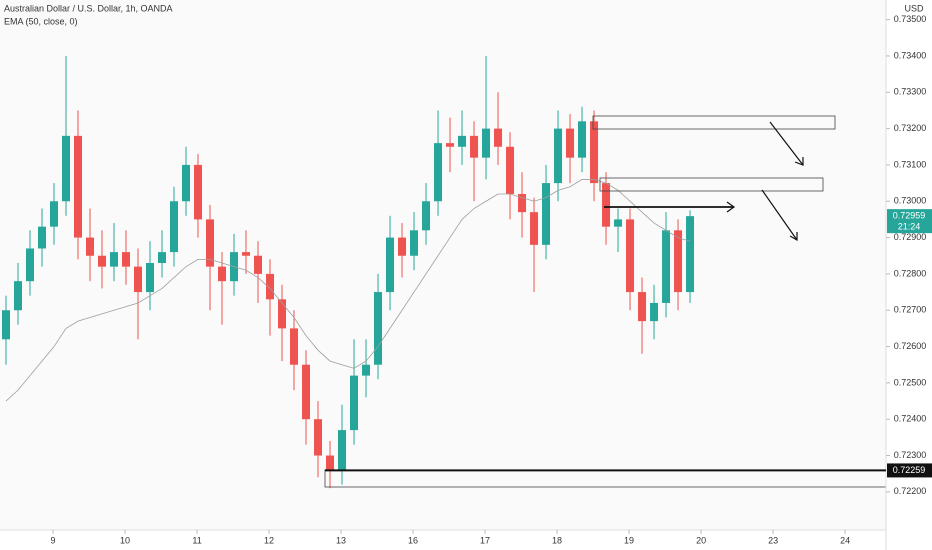 The height and width of the screenshot is (550, 932). What do you see at coordinates (910, 455) in the screenshot?
I see `y-tick-label: 0.72300` at bounding box center [910, 455].